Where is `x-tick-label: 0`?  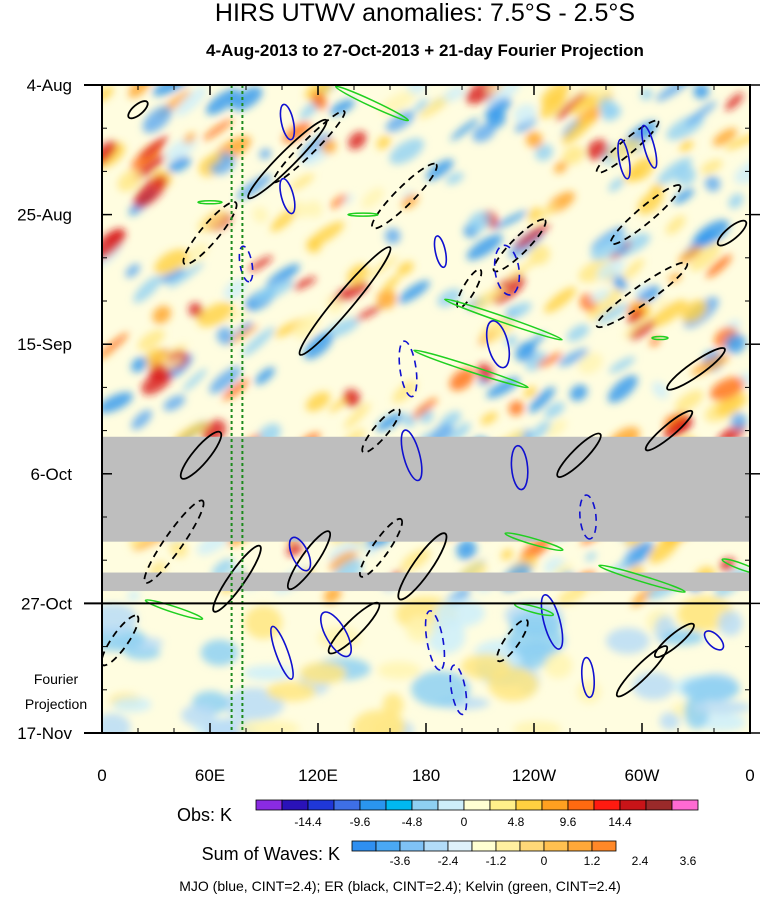
x-tick-label: 0 is located at coordinates (749, 775).